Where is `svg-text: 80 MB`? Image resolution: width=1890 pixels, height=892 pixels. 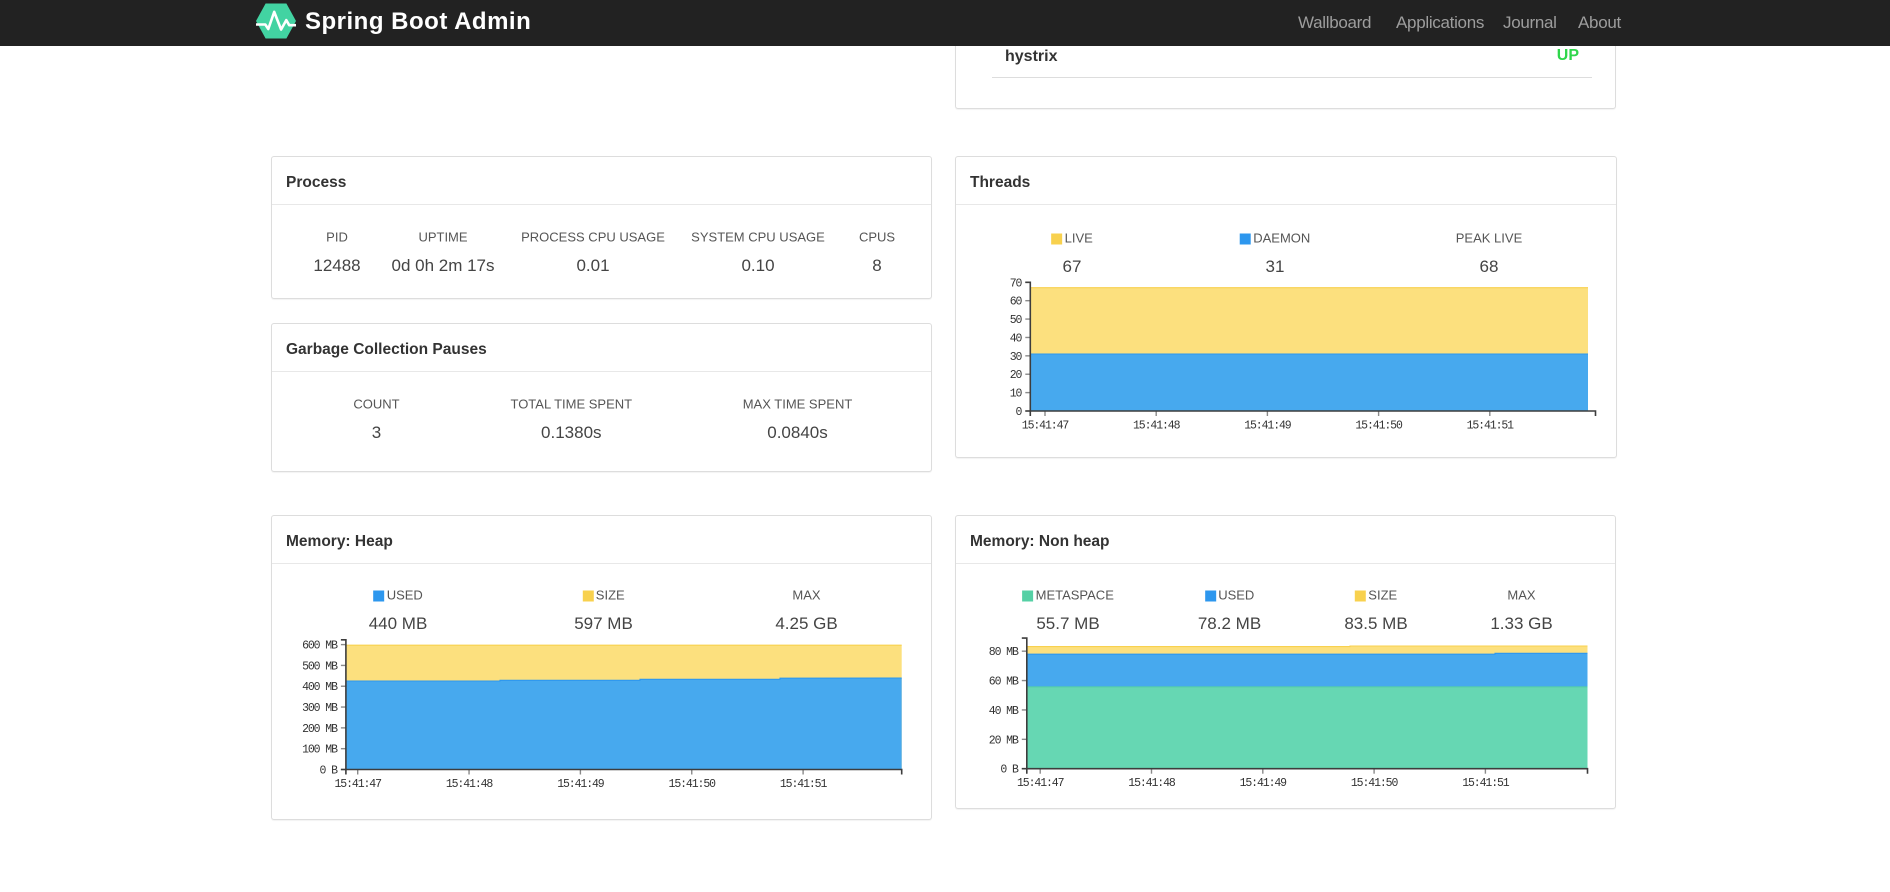 svg-text: 80 MB is located at coordinates (1004, 652).